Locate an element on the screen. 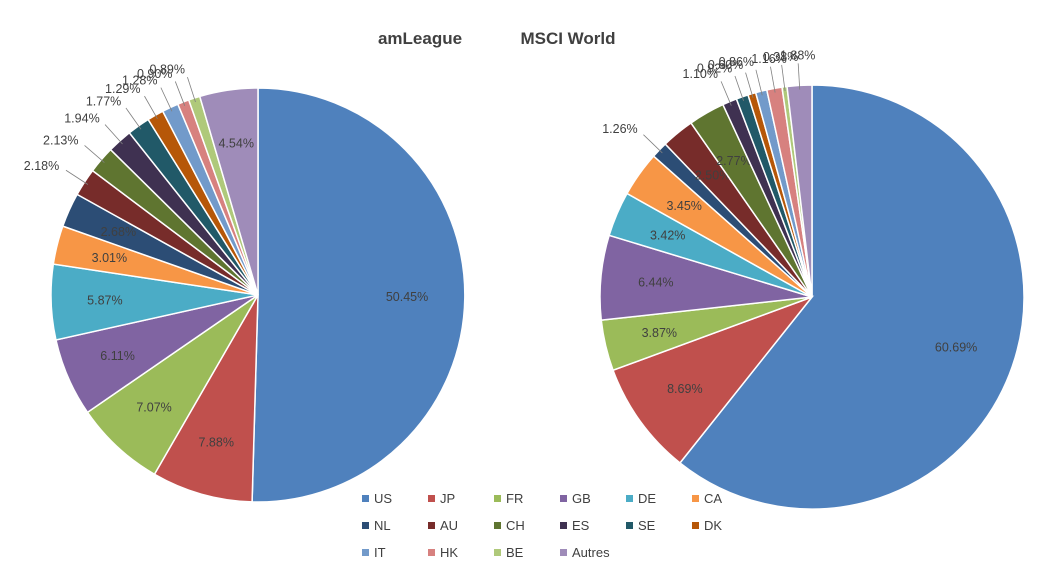 The width and height of the screenshot is (1050, 571). leader-line-msci-world-dk is located at coordinates (749, 85).